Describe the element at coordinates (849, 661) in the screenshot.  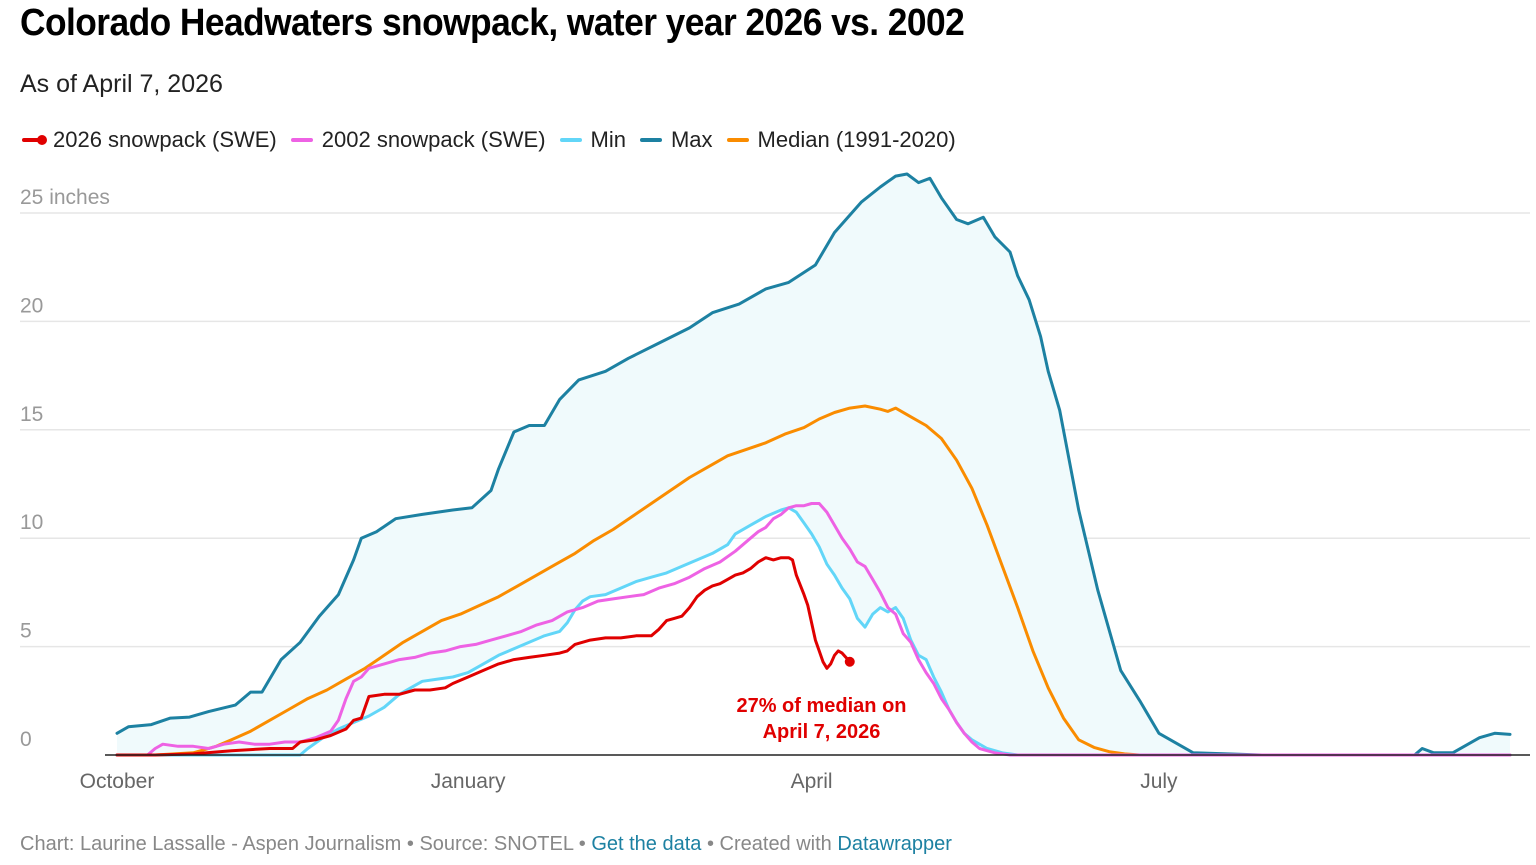
I see `series-2026-end-dot` at that location.